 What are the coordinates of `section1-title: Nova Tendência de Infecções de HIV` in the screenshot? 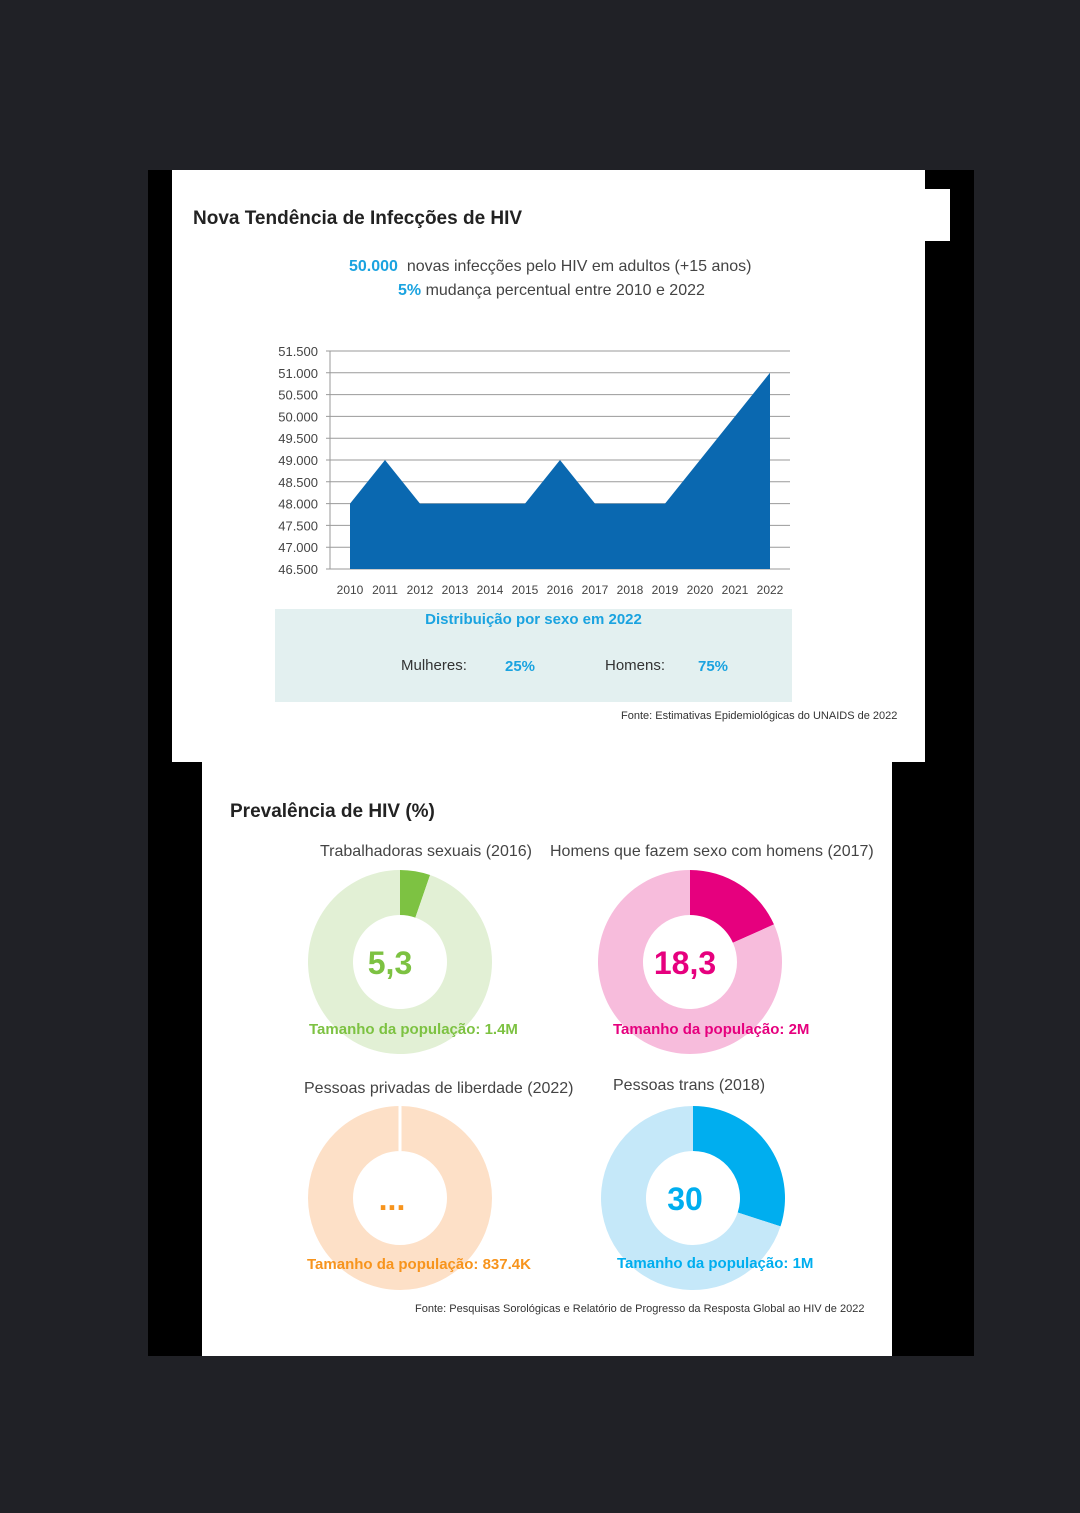 It's located at (358, 218).